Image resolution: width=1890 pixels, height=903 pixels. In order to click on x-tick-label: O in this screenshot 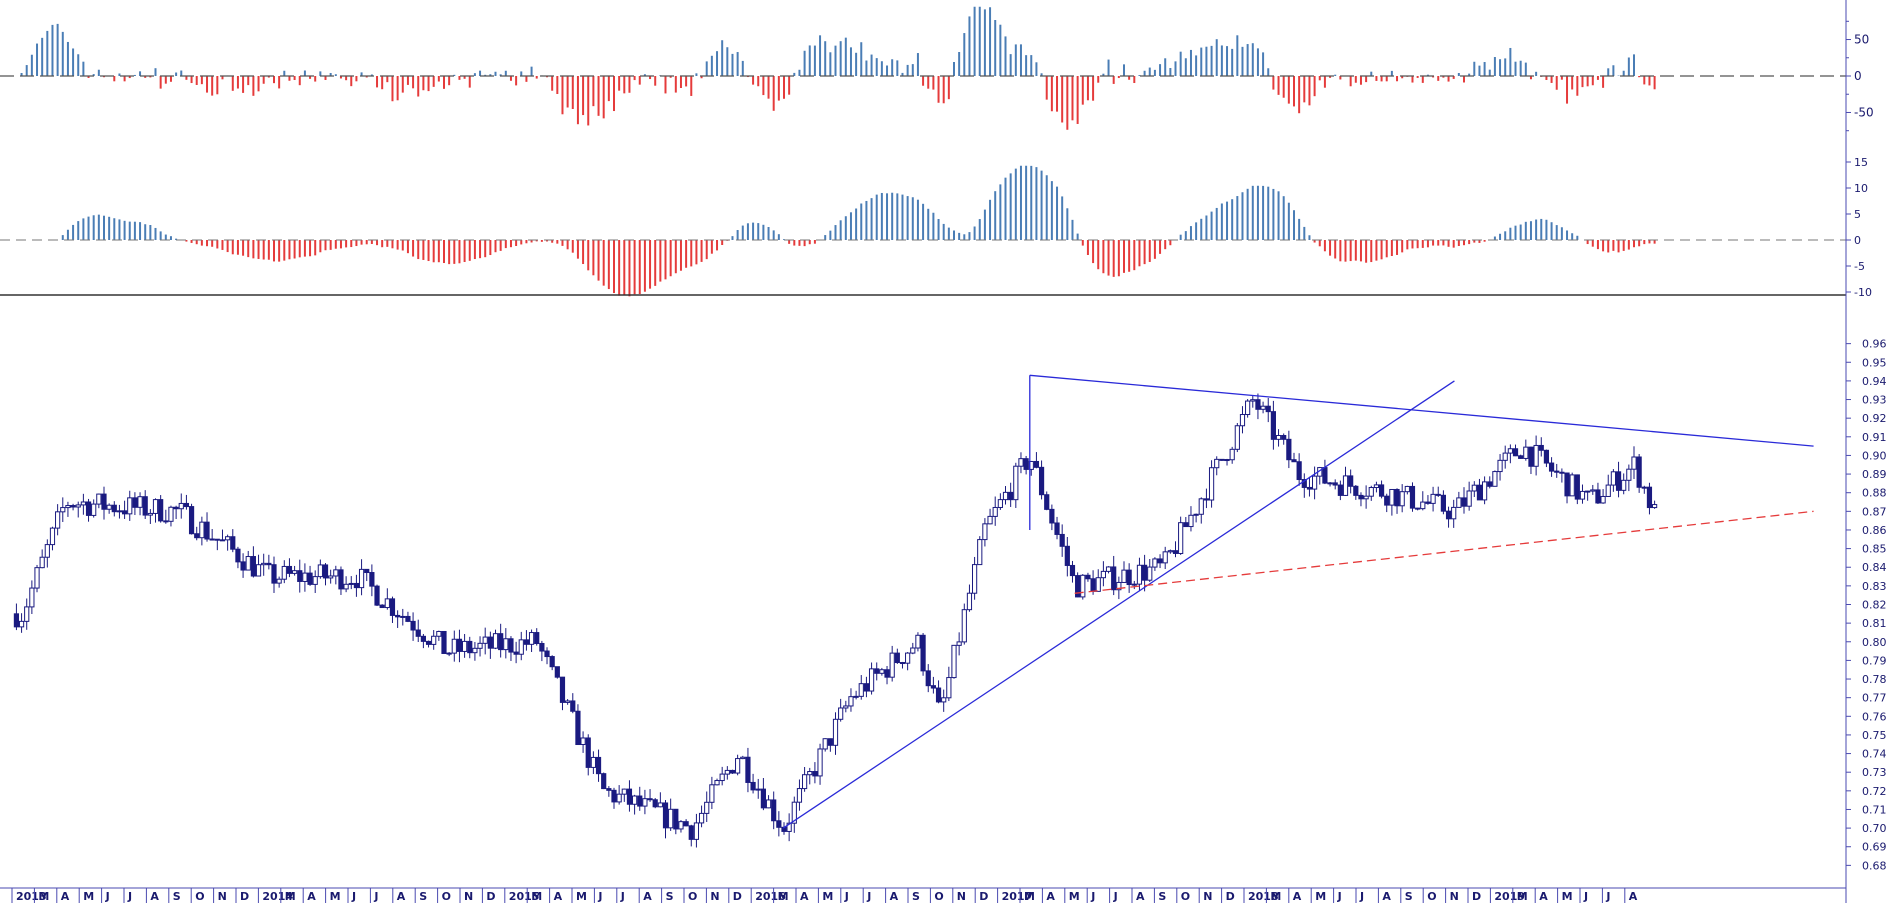, I will do `click(199, 896)`.